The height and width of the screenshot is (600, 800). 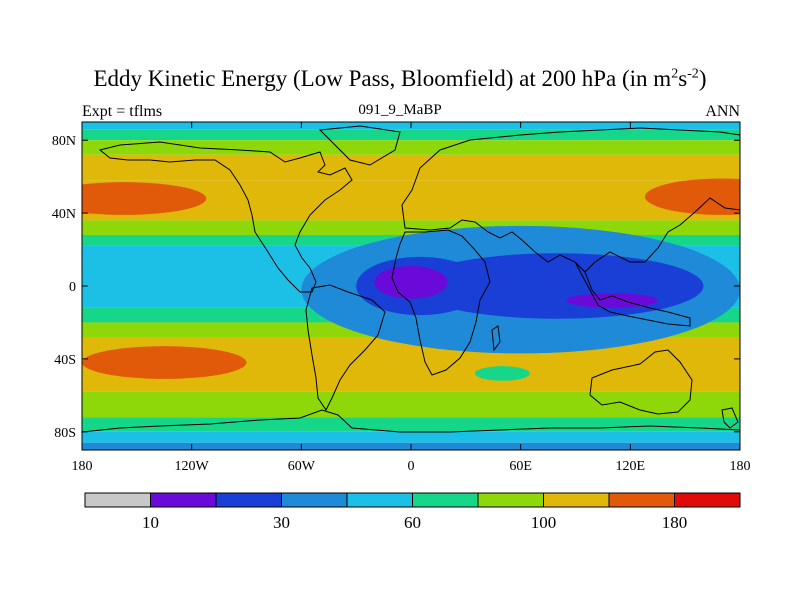 What do you see at coordinates (192, 466) in the screenshot?
I see `x-tick-label: 120W` at bounding box center [192, 466].